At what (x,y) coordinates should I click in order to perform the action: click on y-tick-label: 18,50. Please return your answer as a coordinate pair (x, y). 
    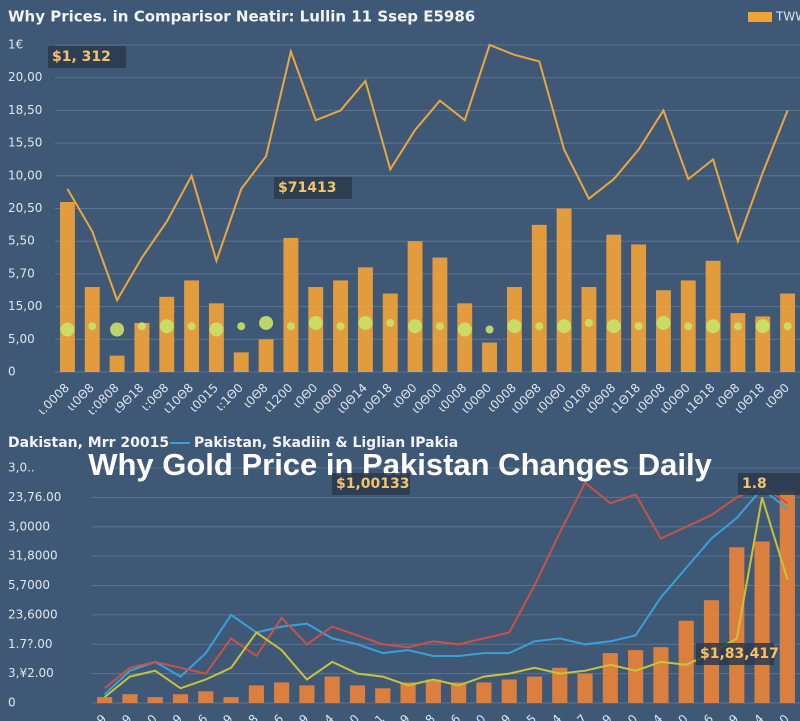
    Looking at the image, I should click on (25, 110).